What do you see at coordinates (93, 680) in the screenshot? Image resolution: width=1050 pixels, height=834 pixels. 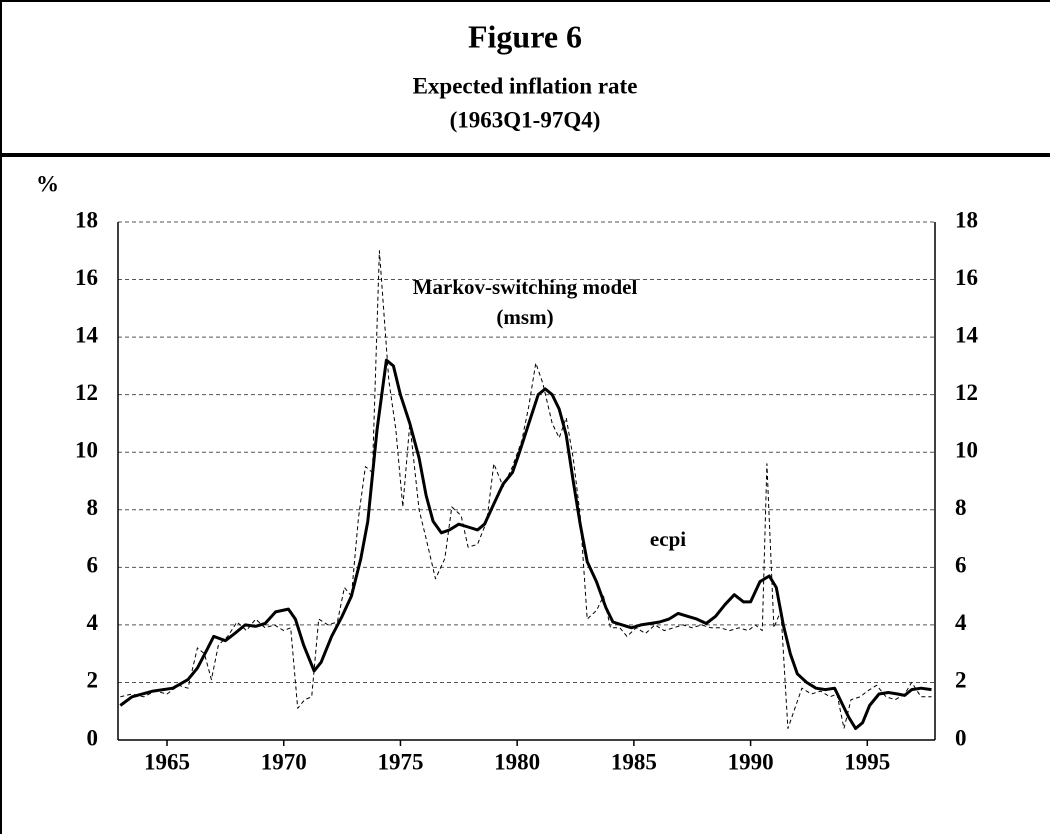 I see `y-tick-label: 2` at bounding box center [93, 680].